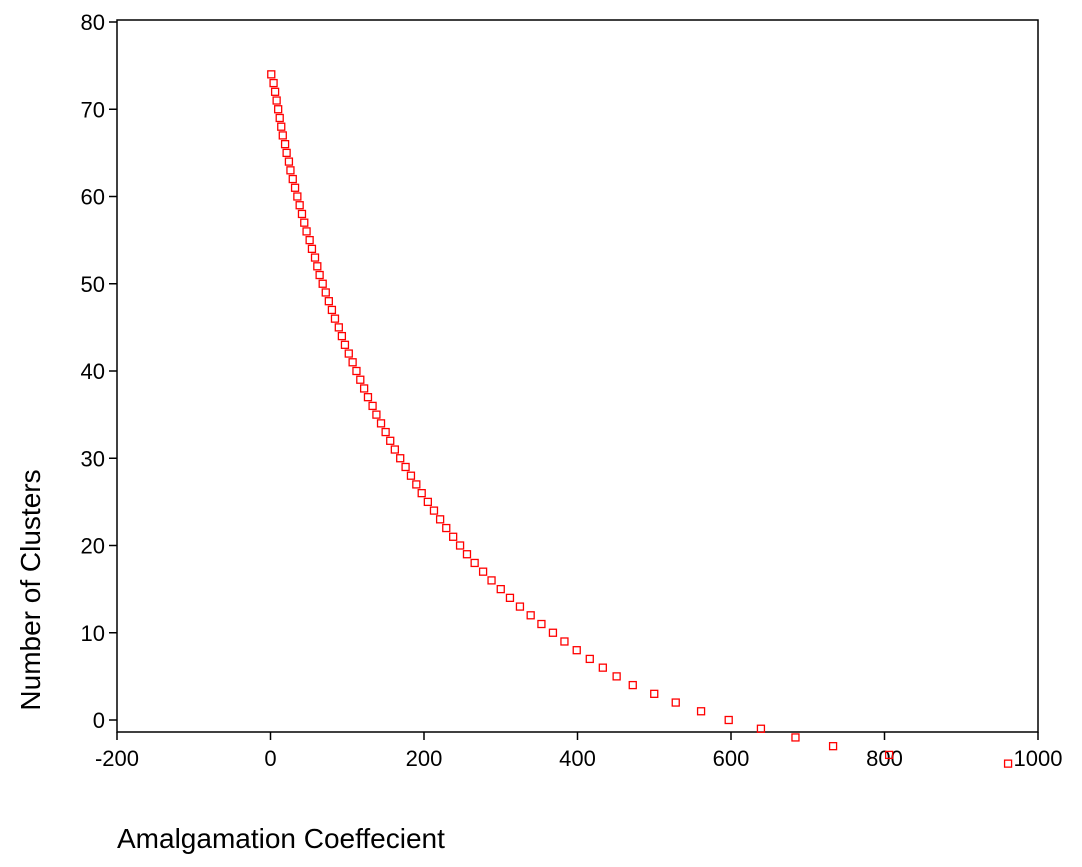  I want to click on y-tick-label: 40, so click(93, 371).